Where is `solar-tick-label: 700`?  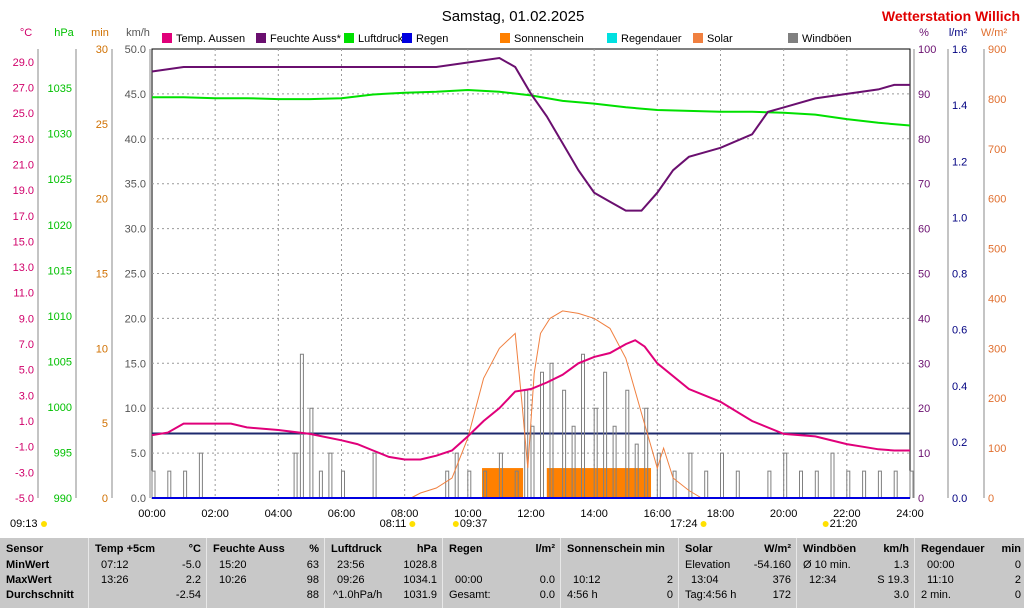
solar-tick-label: 700 is located at coordinates (997, 150).